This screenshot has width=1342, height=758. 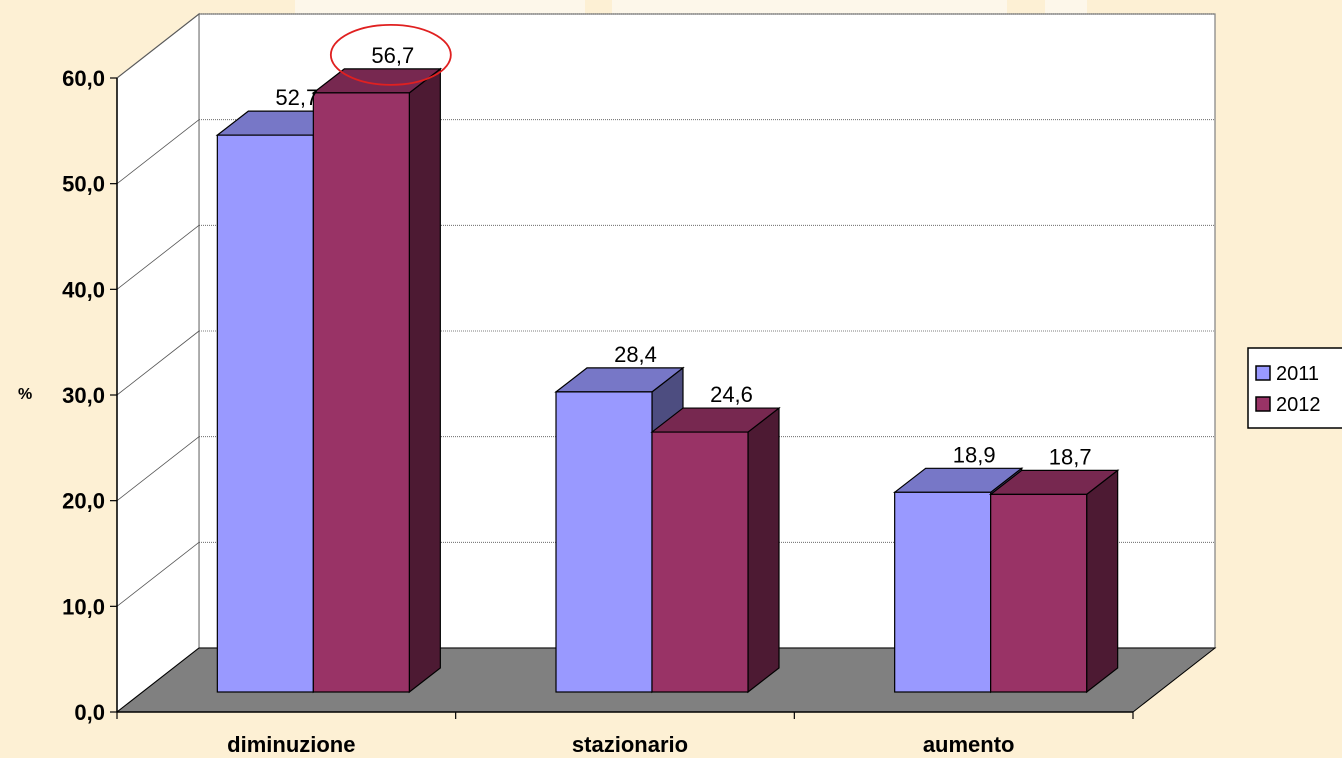 I want to click on legend-box, so click(x=1294, y=388).